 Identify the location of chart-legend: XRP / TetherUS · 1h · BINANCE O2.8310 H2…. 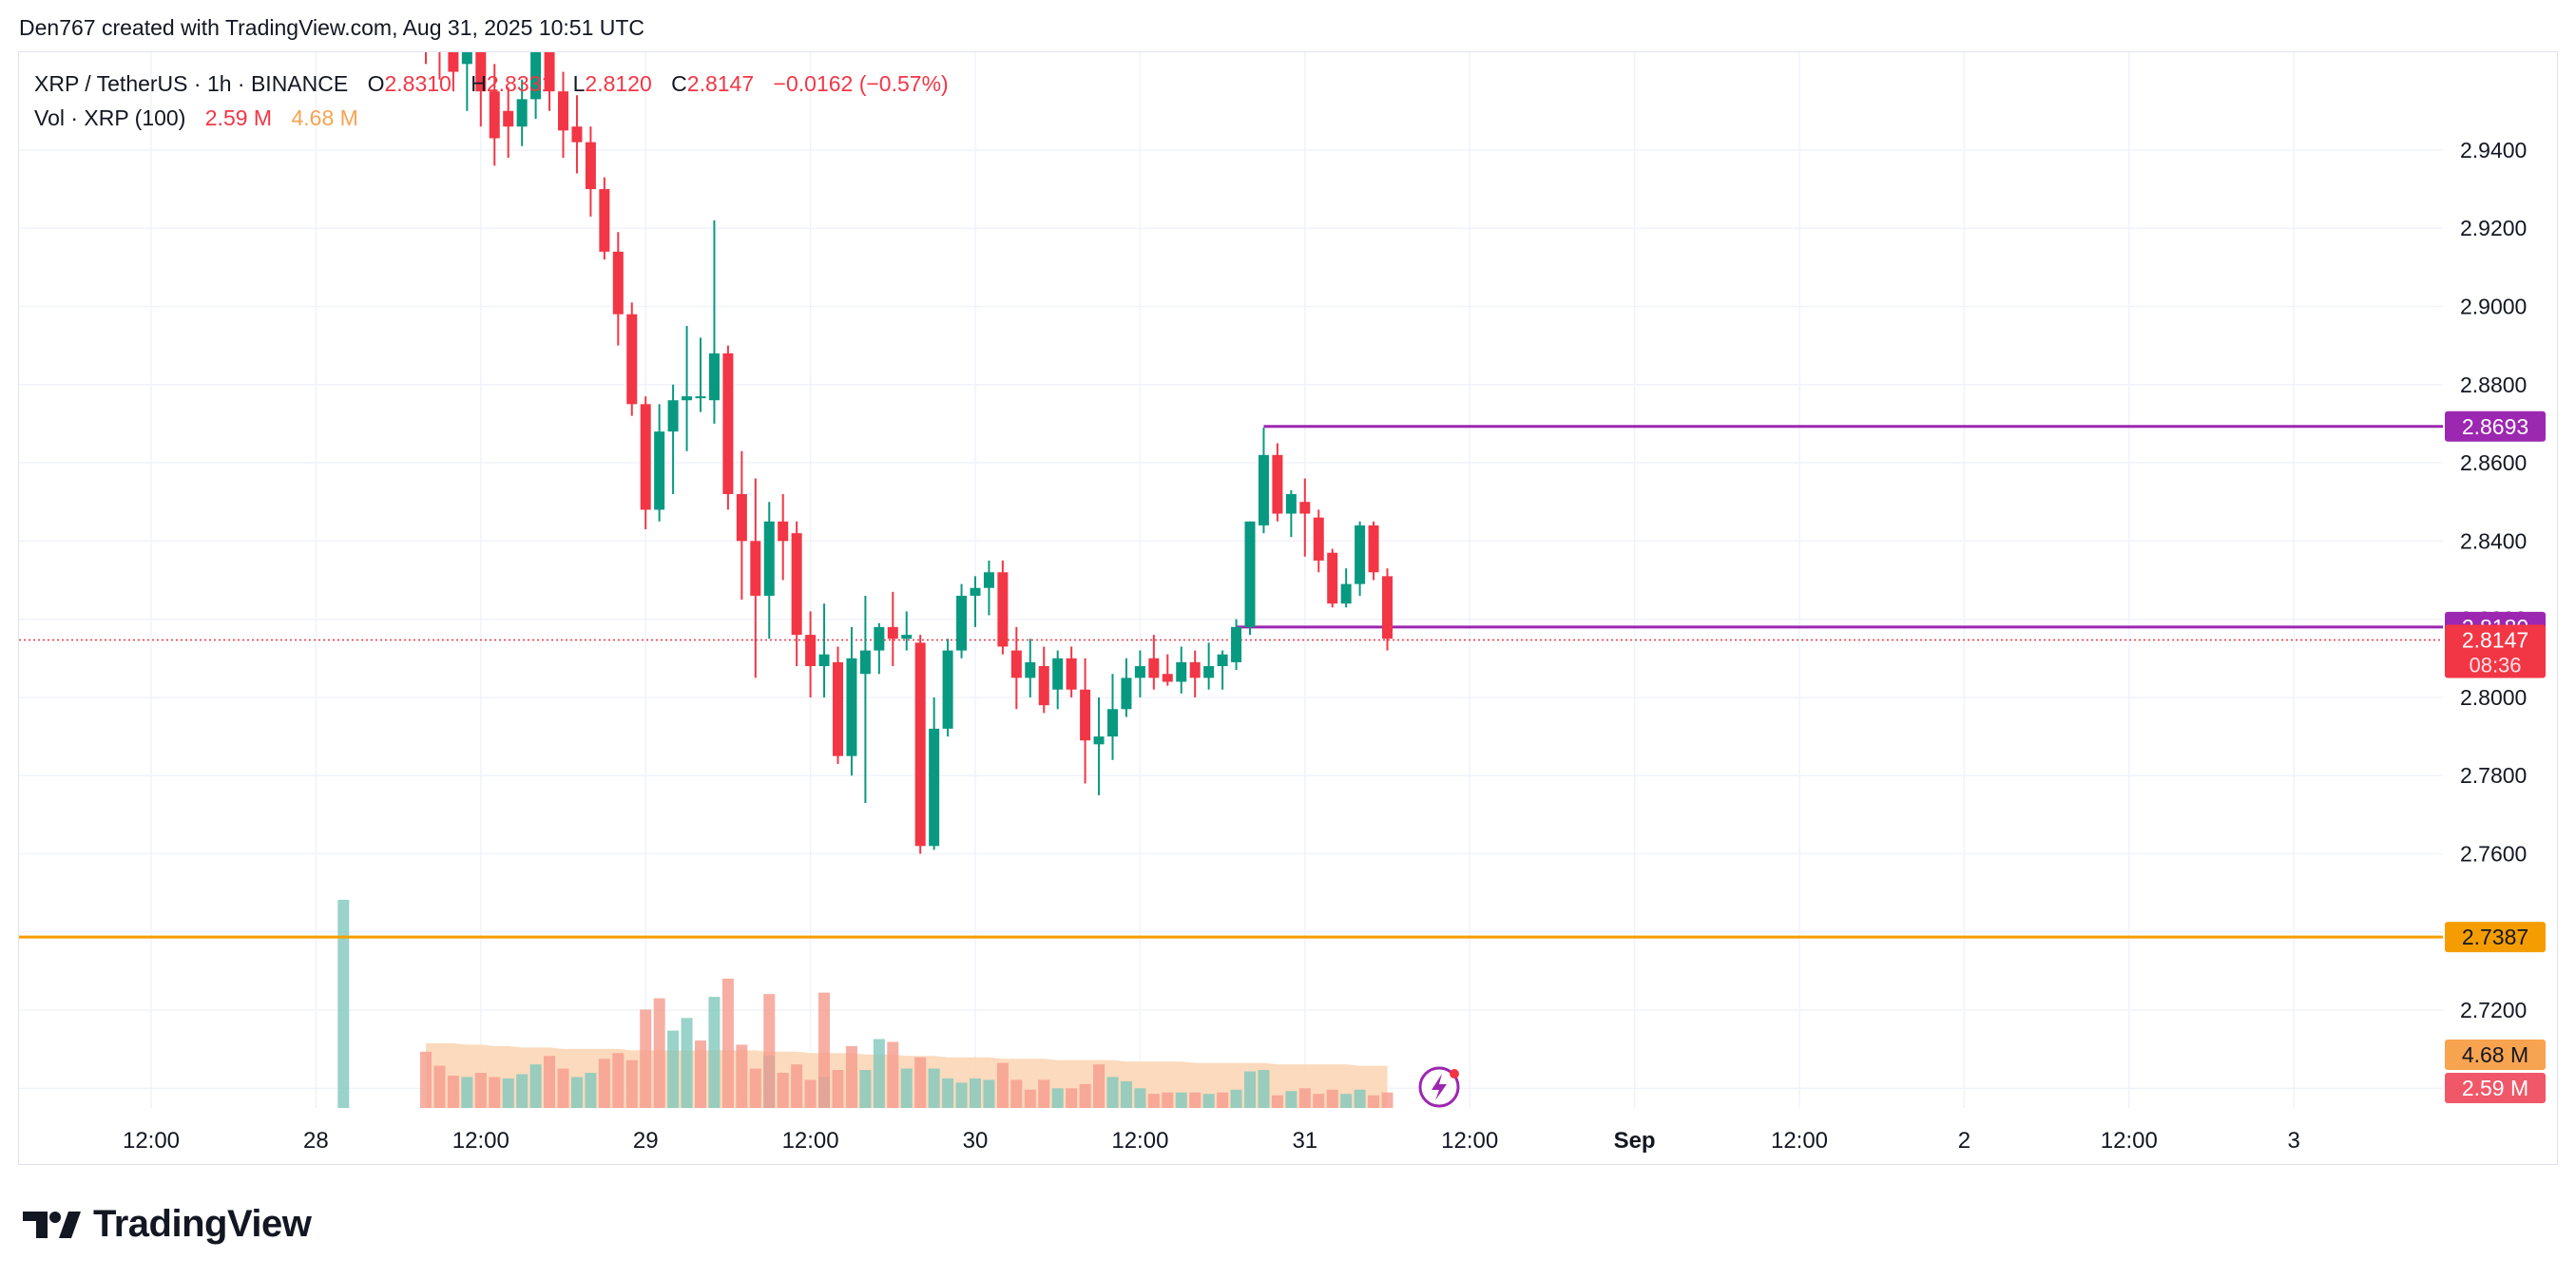
(491, 101).